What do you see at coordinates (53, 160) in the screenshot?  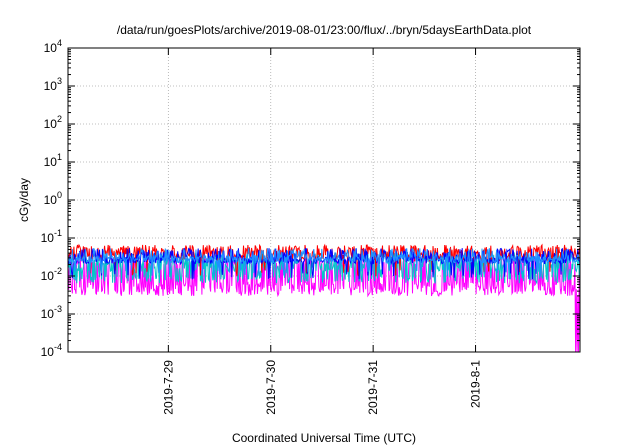 I see `y-tick-label: 10¹` at bounding box center [53, 160].